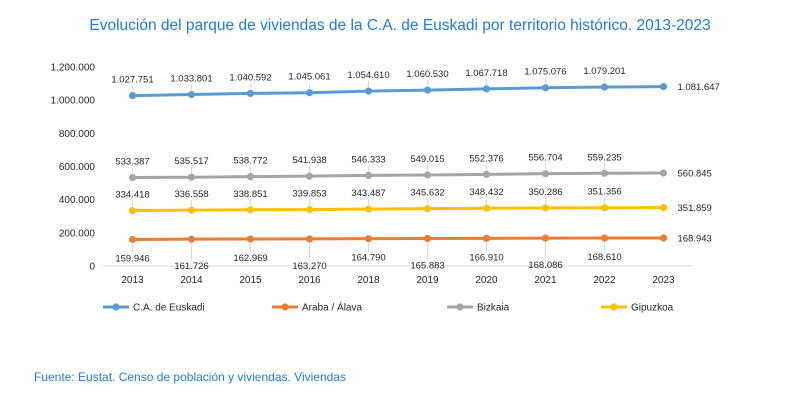  Describe the element at coordinates (191, 161) in the screenshot. I see `data-label-bizkaia: 535.517` at that location.